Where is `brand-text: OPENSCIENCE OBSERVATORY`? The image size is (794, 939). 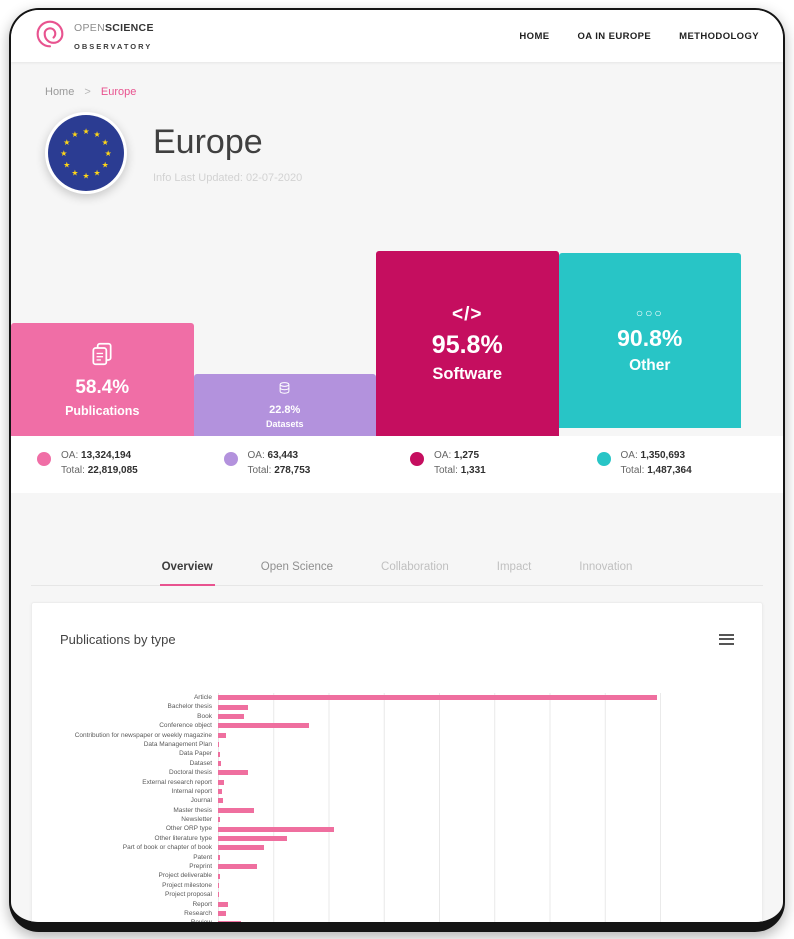 brand-text: OPENSCIENCE OBSERVATORY is located at coordinates (114, 36).